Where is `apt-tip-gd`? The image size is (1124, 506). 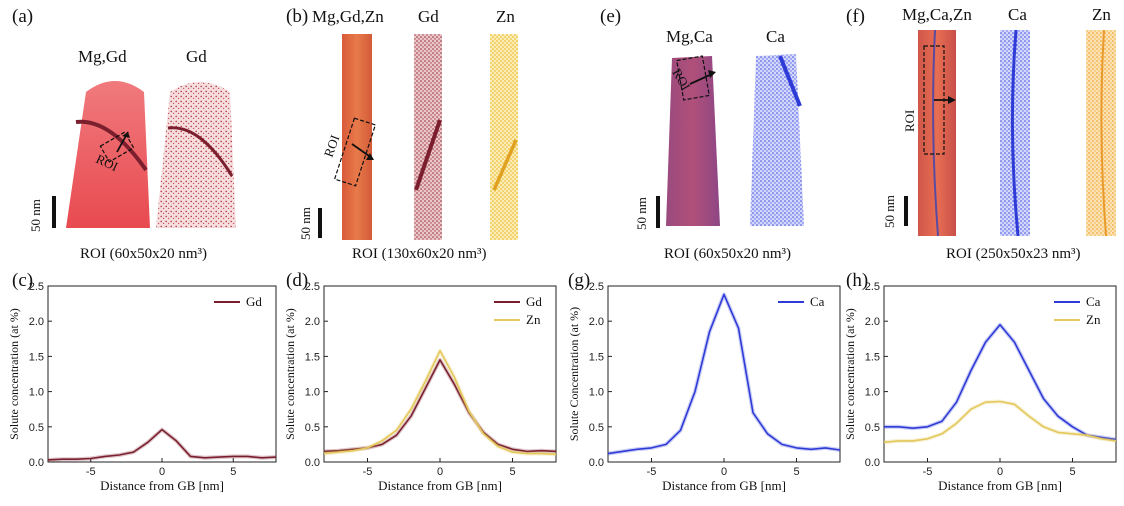 apt-tip-gd is located at coordinates (428, 137).